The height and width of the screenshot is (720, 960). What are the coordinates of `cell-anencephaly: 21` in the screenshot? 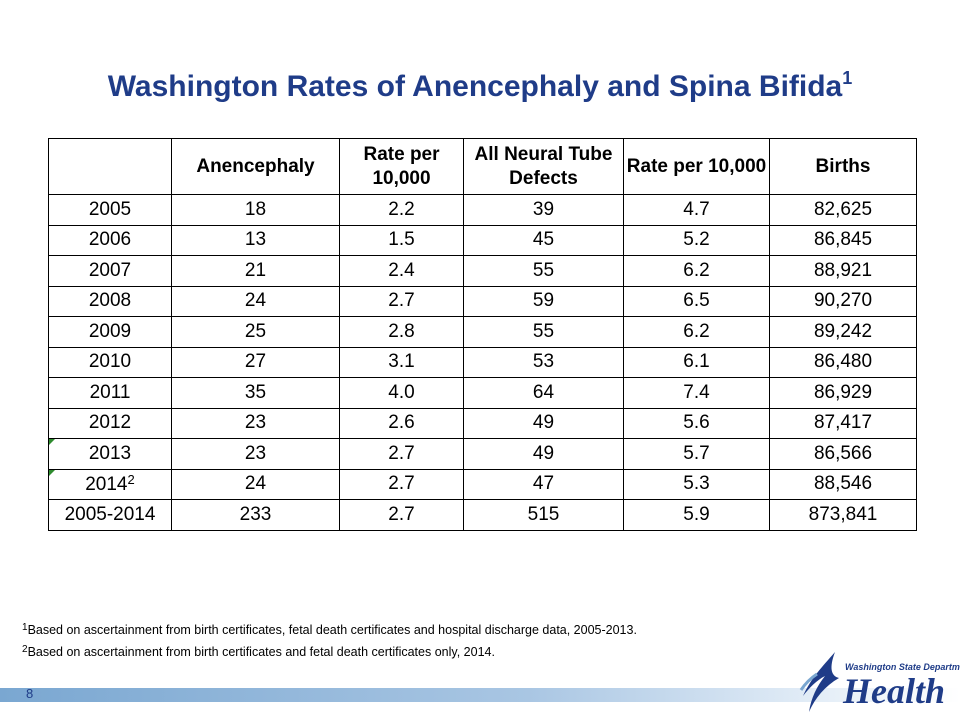 It's located at (255, 271).